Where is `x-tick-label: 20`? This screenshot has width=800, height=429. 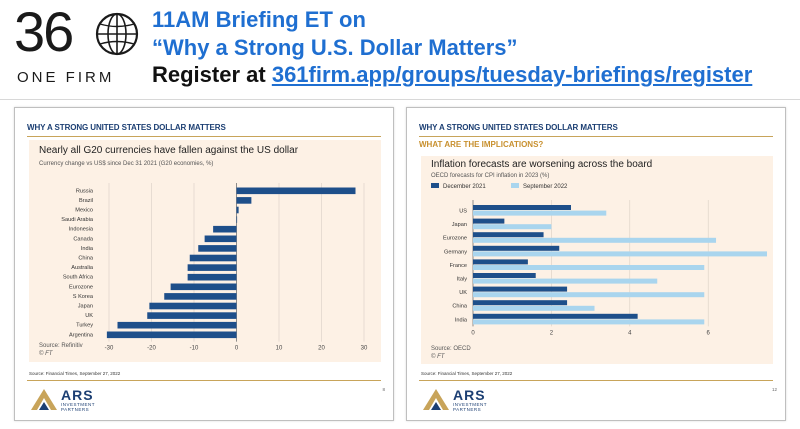
x-tick-label: 20 is located at coordinates (321, 349).